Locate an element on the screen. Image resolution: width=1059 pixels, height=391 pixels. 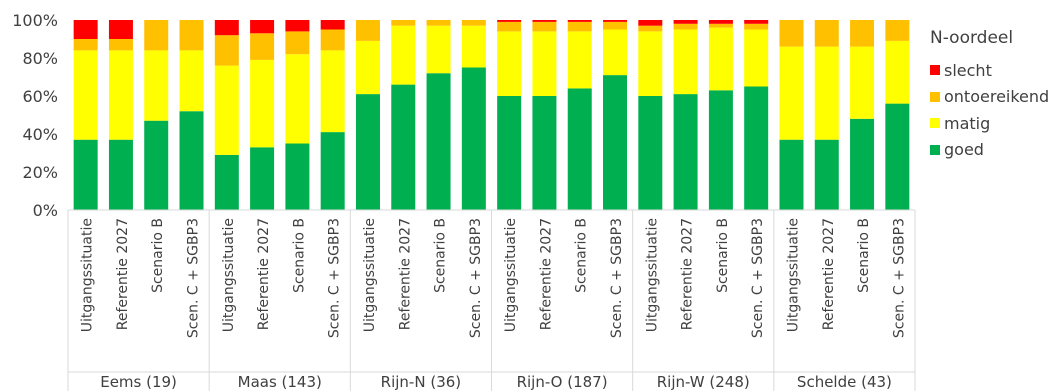
y-tick-label: 0% is located at coordinates (45, 210).